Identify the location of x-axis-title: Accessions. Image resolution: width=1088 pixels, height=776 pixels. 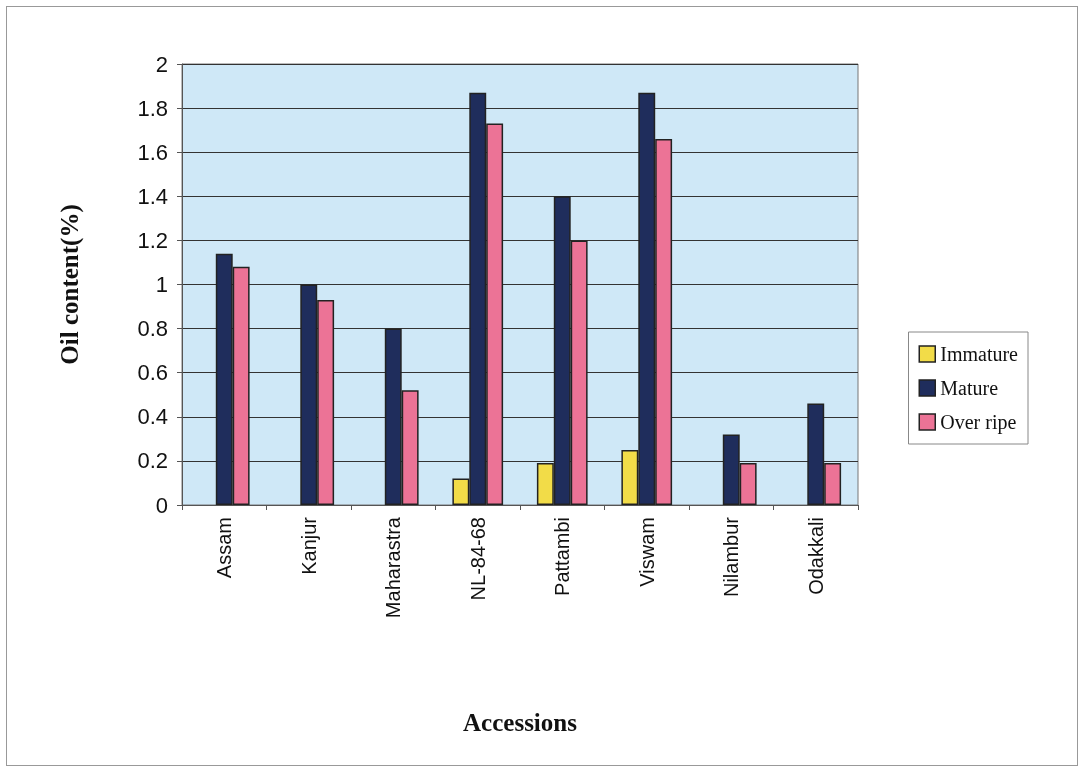
(520, 722).